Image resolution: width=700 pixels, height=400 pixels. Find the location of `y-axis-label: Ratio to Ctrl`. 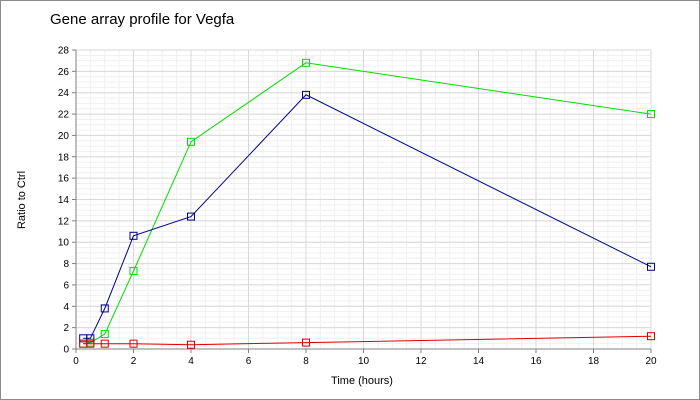

y-axis-label: Ratio to Ctrl is located at coordinates (22, 200).